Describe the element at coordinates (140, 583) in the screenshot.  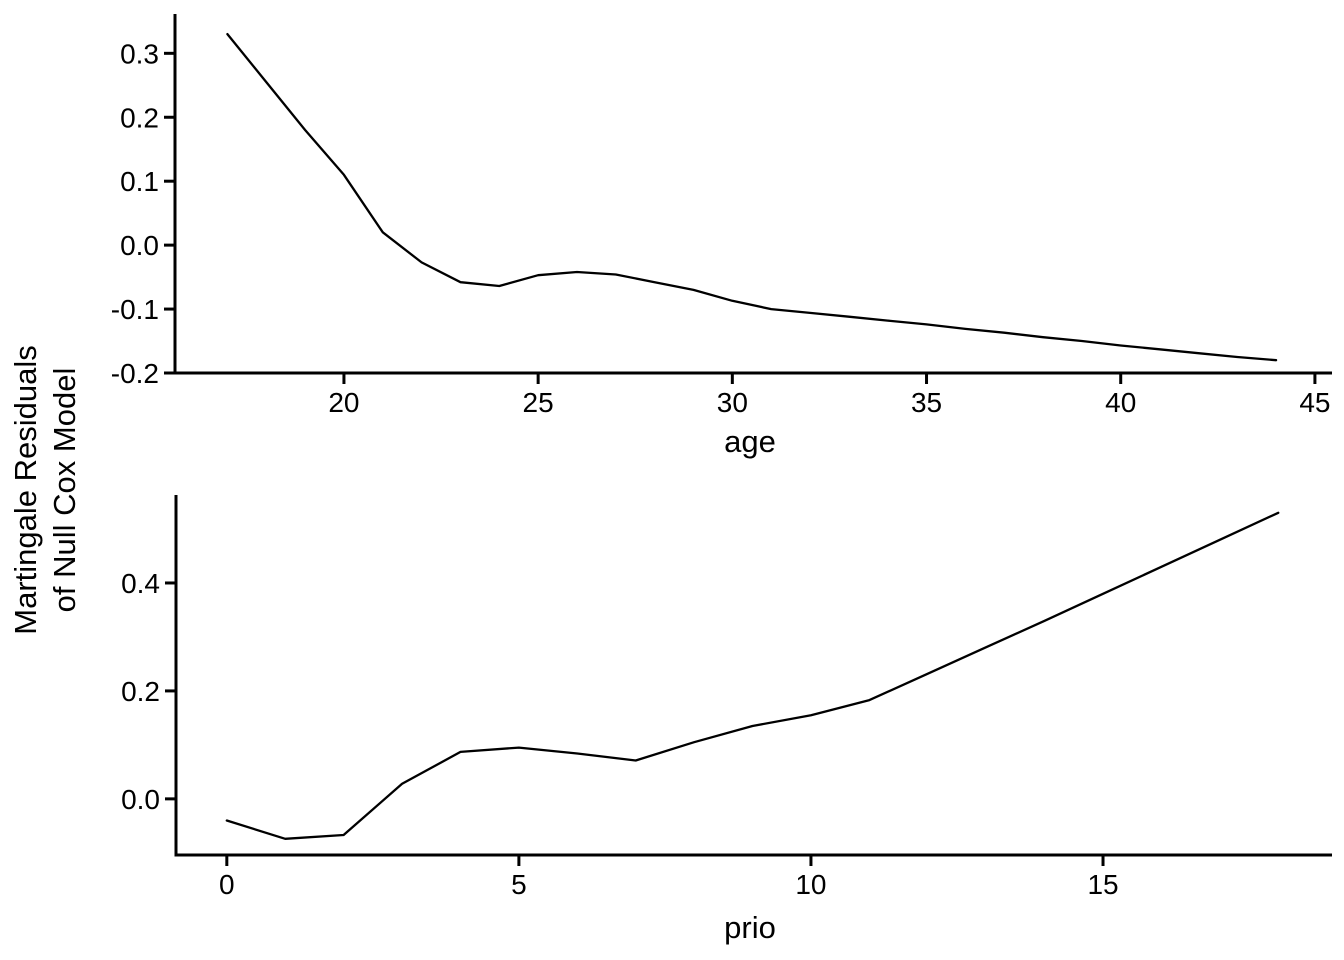
I see `y-tick-label: 0.4` at that location.